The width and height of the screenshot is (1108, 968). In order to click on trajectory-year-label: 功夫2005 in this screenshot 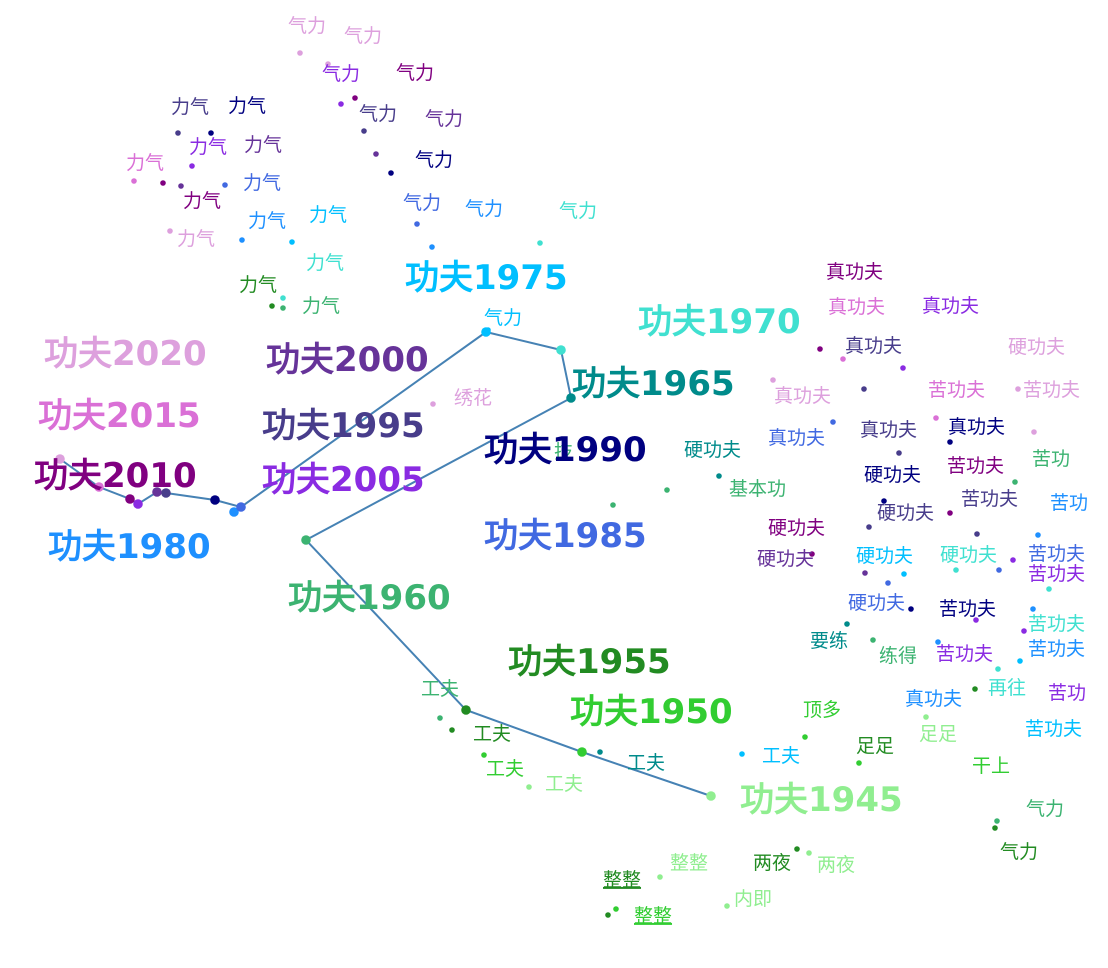, I will do `click(343, 480)`.